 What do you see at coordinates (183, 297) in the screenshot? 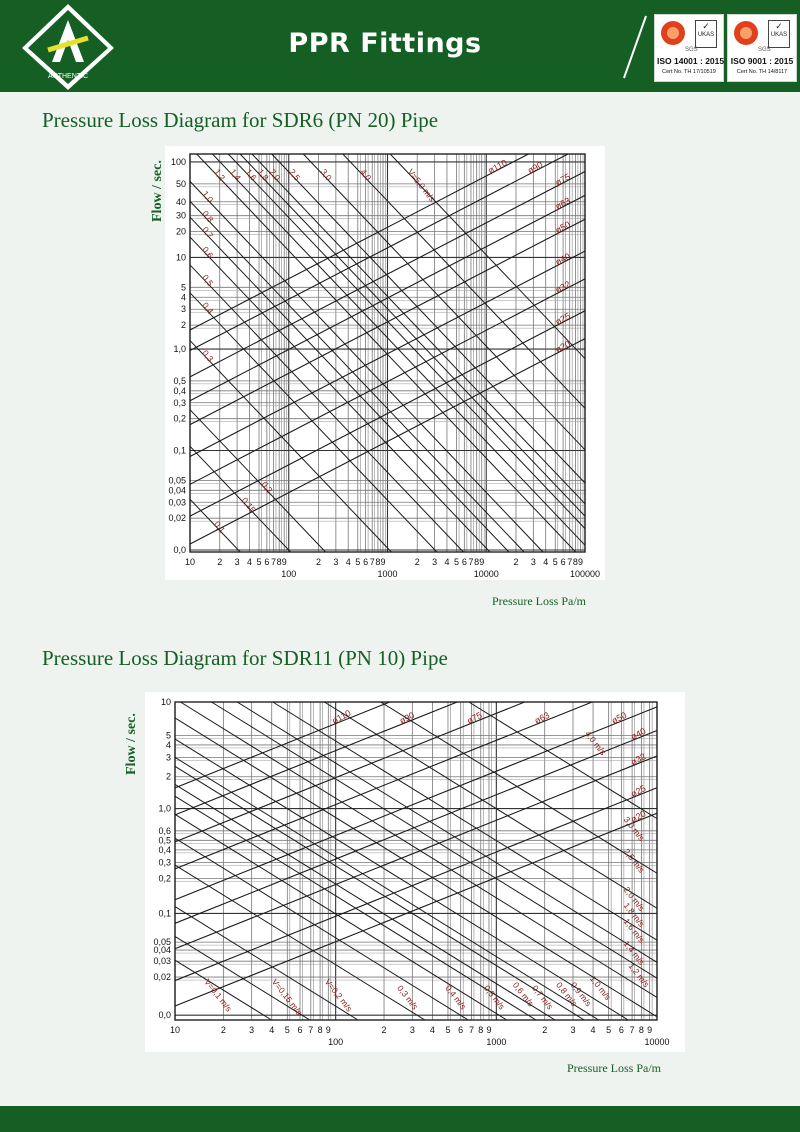
I see `y-tick-label: 4` at bounding box center [183, 297].